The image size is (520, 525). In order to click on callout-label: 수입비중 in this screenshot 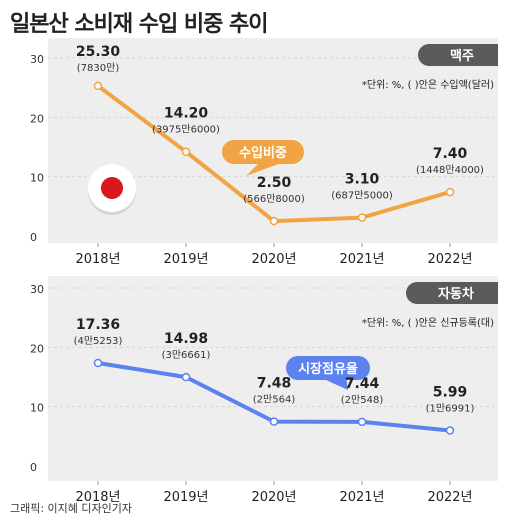, I will do `click(263, 153)`.